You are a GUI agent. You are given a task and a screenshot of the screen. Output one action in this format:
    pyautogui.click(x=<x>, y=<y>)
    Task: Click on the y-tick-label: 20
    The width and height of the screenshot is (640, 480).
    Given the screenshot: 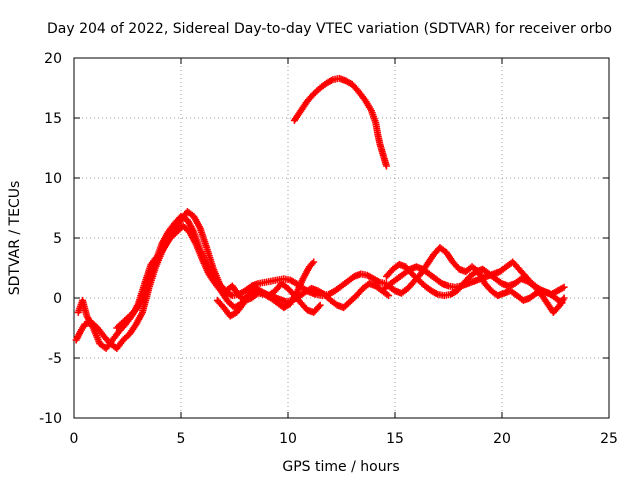 What is the action you would take?
    pyautogui.click(x=53, y=59)
    